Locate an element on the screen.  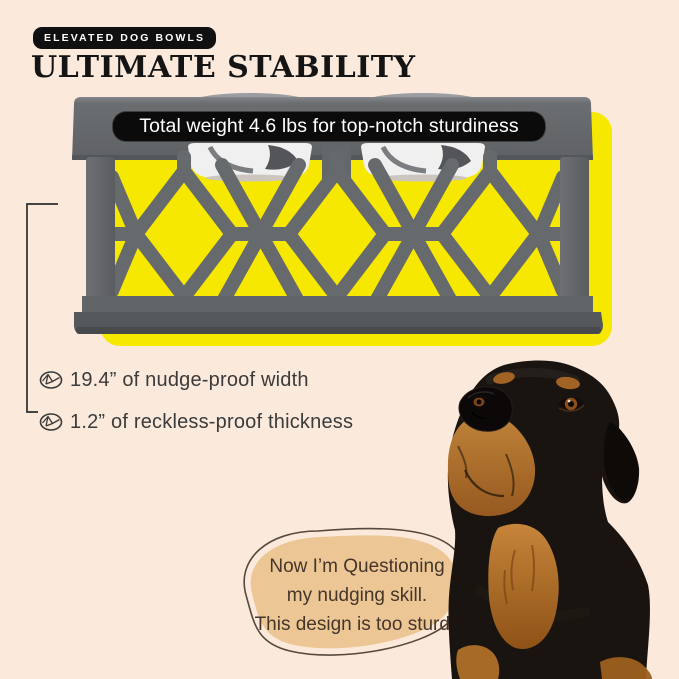
bubble-line: my nudging skill. is located at coordinates (357, 595).